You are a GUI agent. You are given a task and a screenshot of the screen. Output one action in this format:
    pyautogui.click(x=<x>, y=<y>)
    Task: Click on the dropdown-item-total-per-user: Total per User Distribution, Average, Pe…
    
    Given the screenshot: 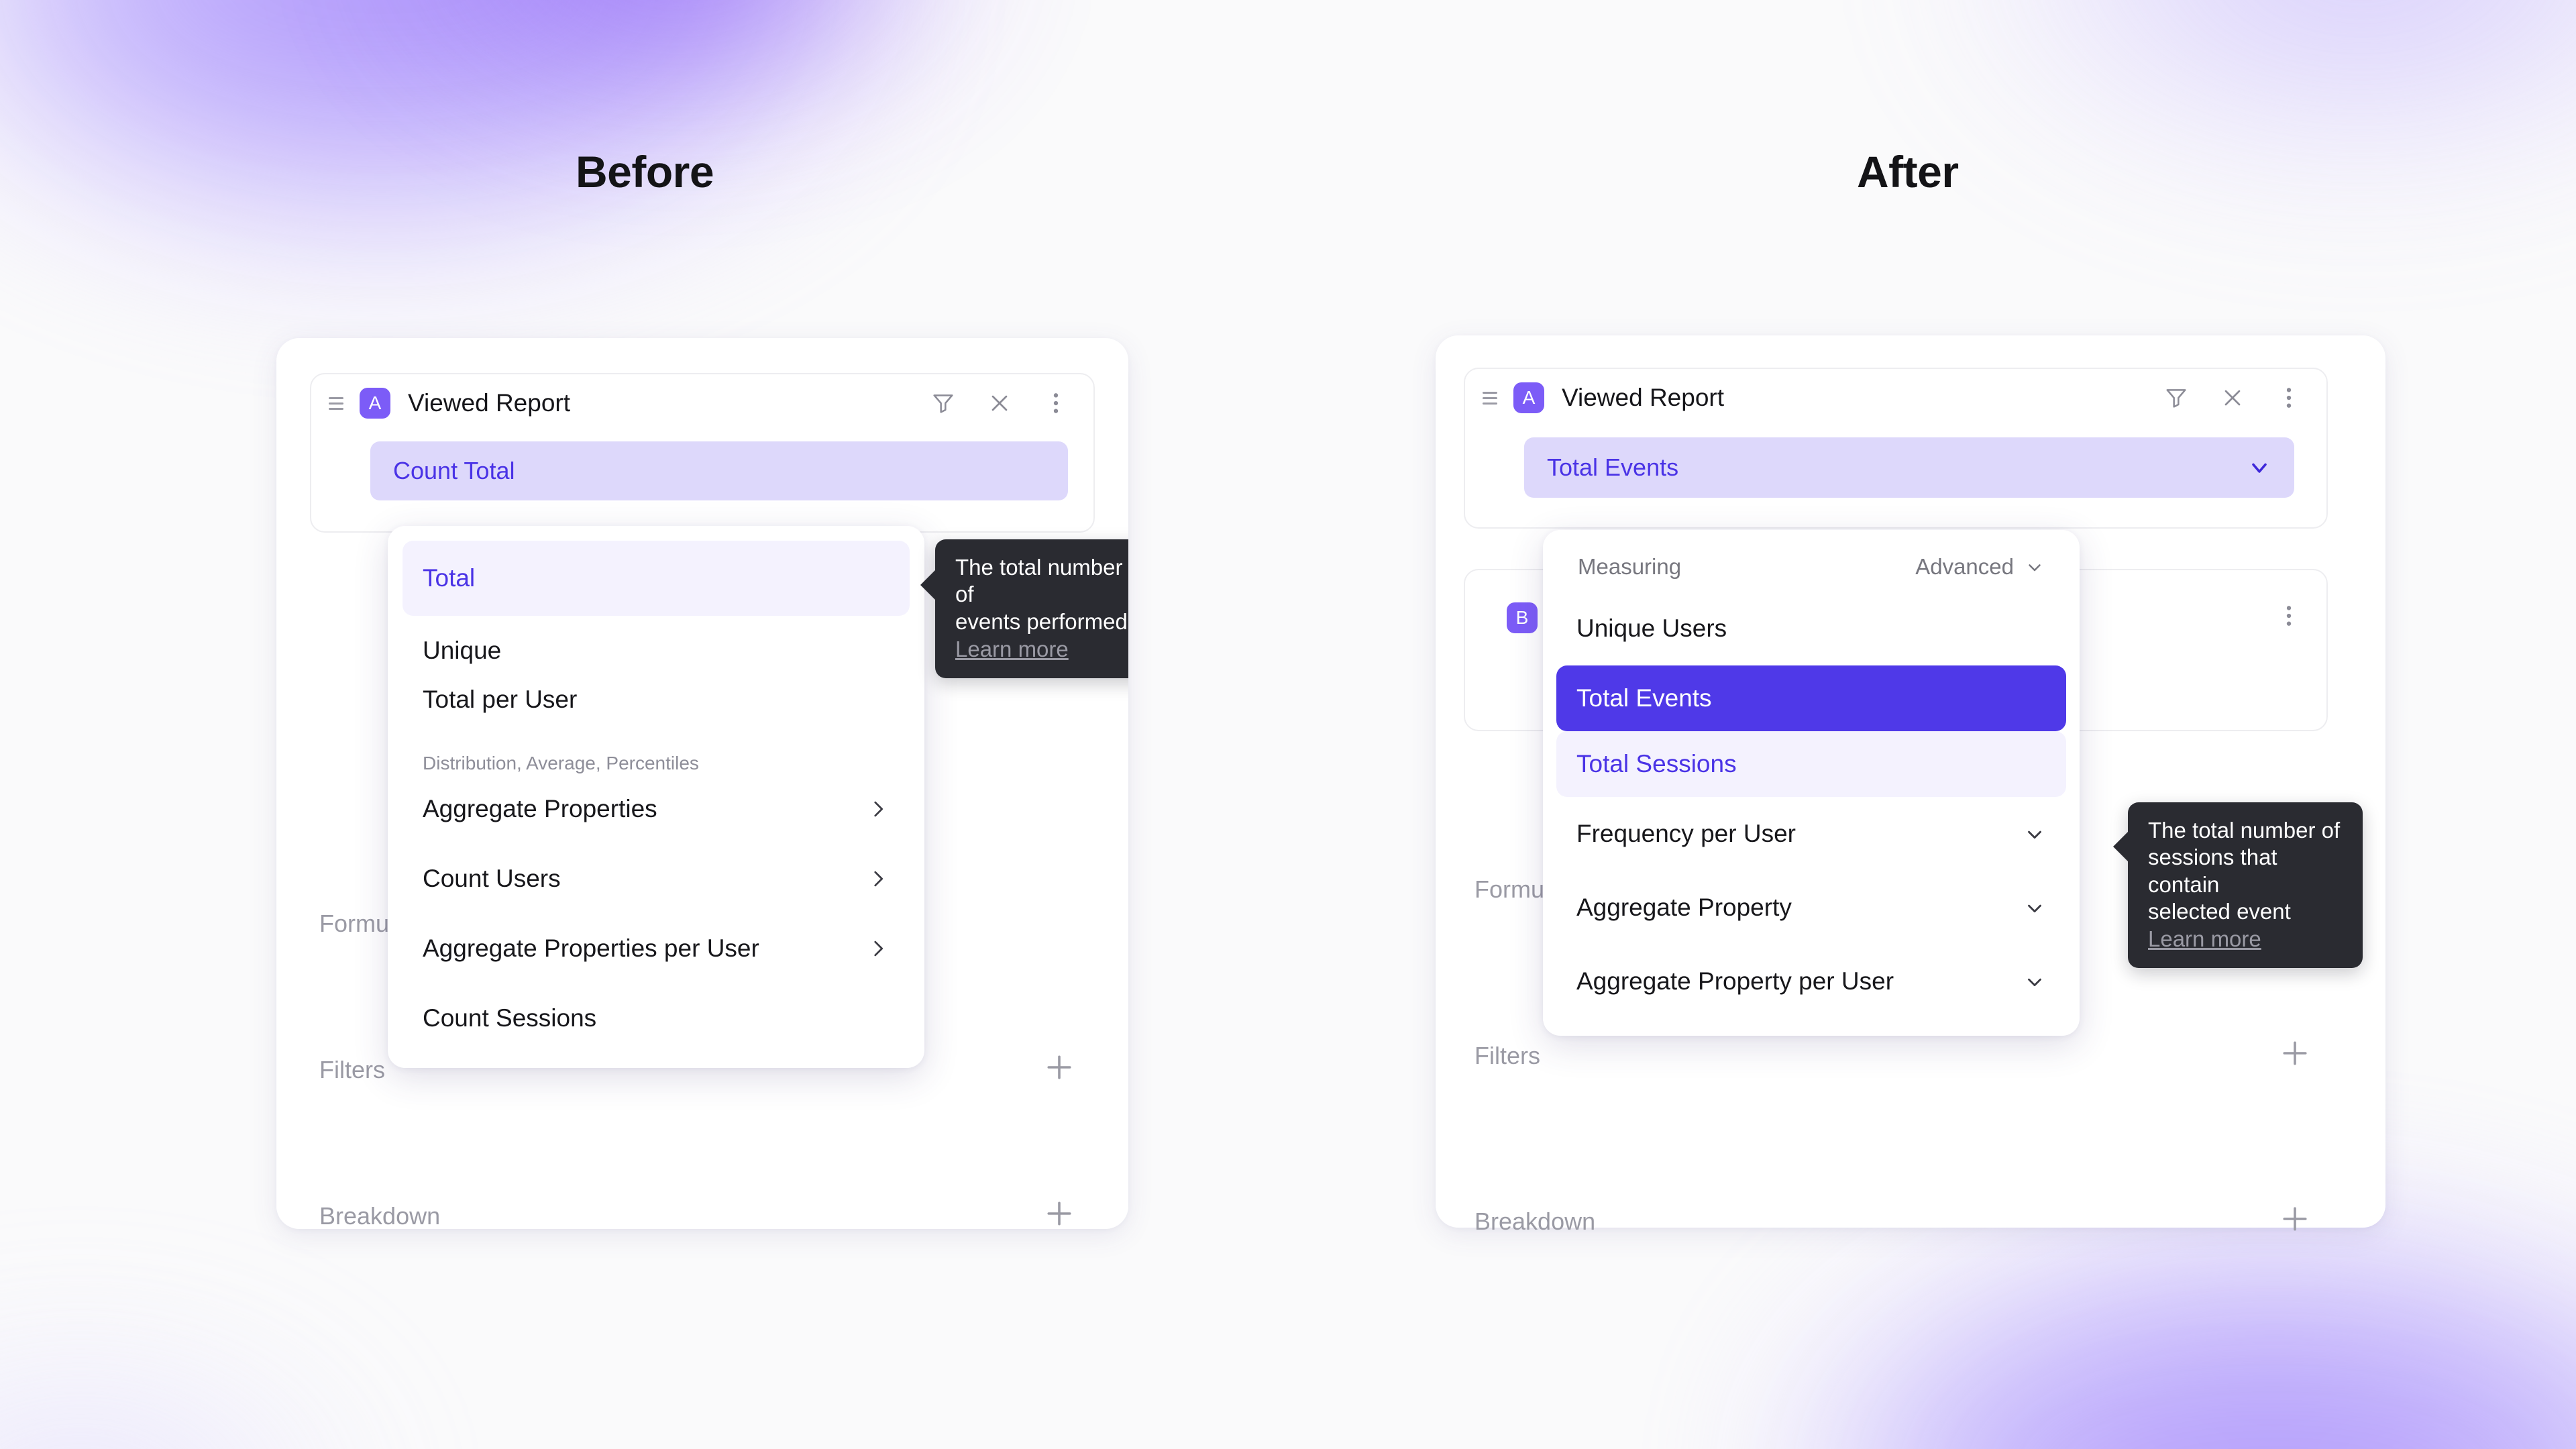 What is the action you would take?
    pyautogui.click(x=656, y=730)
    